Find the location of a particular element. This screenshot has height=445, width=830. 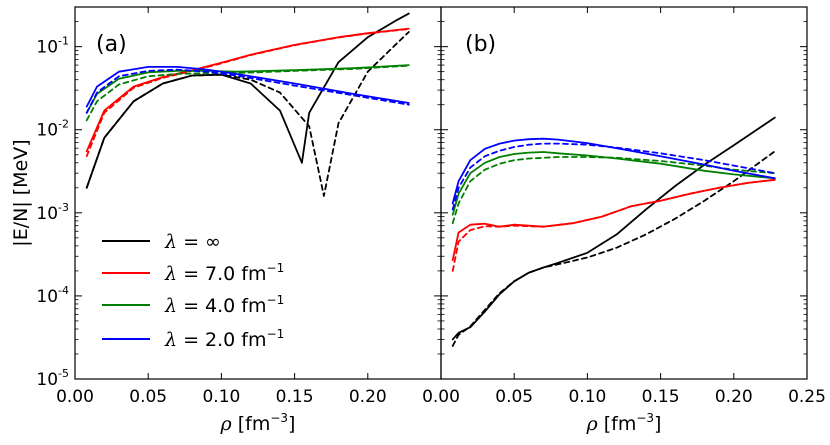

panel-b-xtick-label: 0.20 is located at coordinates (734, 397).